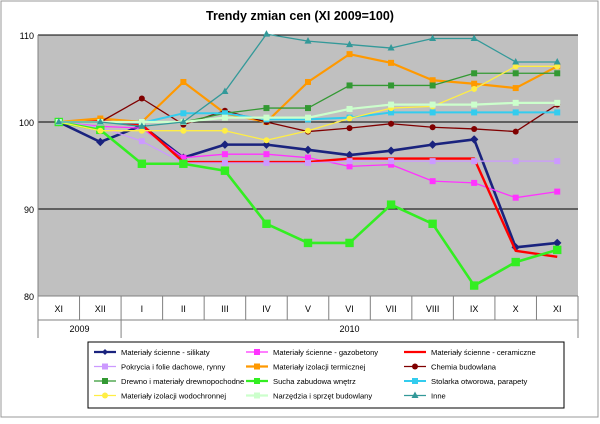 The height and width of the screenshot is (424, 600). Describe the element at coordinates (173, 367) in the screenshot. I see `legend-label-3: Pokrycia i folie dachowe, rynny` at that location.